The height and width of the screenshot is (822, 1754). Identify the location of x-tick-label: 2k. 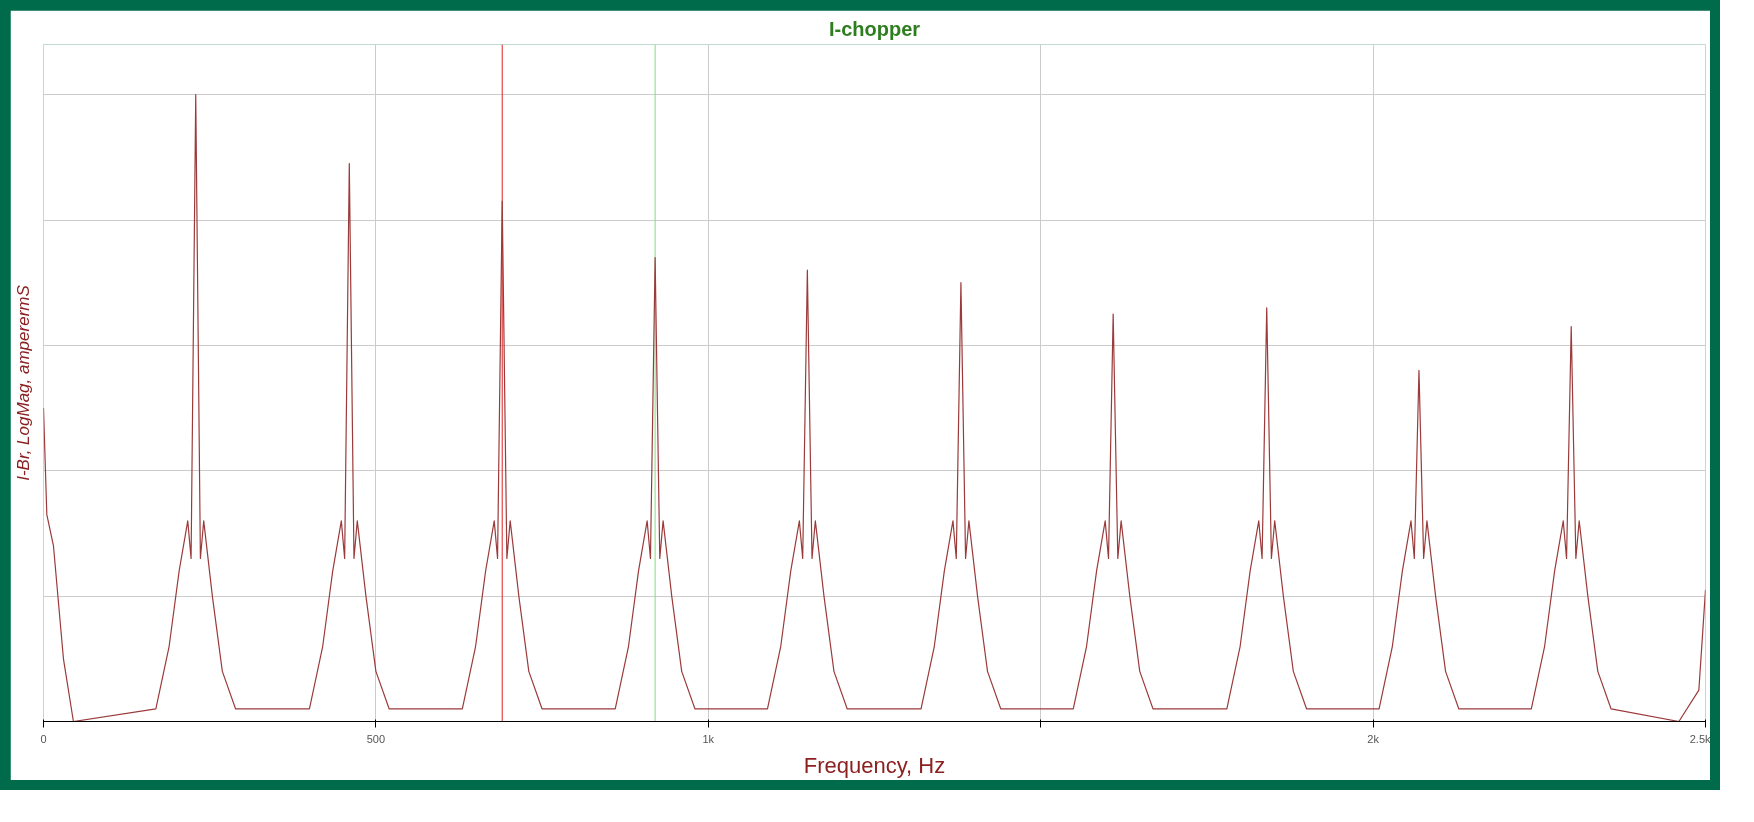
(1373, 738).